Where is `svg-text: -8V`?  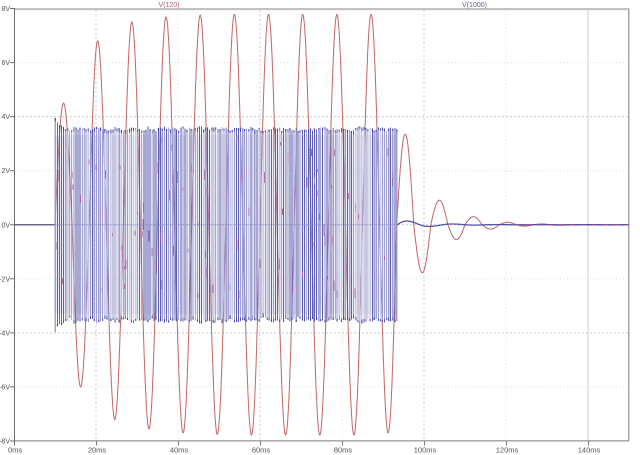 svg-text: -8V is located at coordinates (5, 442).